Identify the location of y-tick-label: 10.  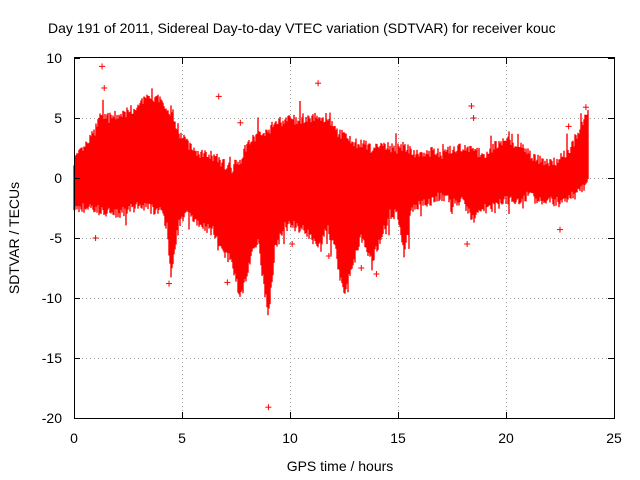
(54, 58).